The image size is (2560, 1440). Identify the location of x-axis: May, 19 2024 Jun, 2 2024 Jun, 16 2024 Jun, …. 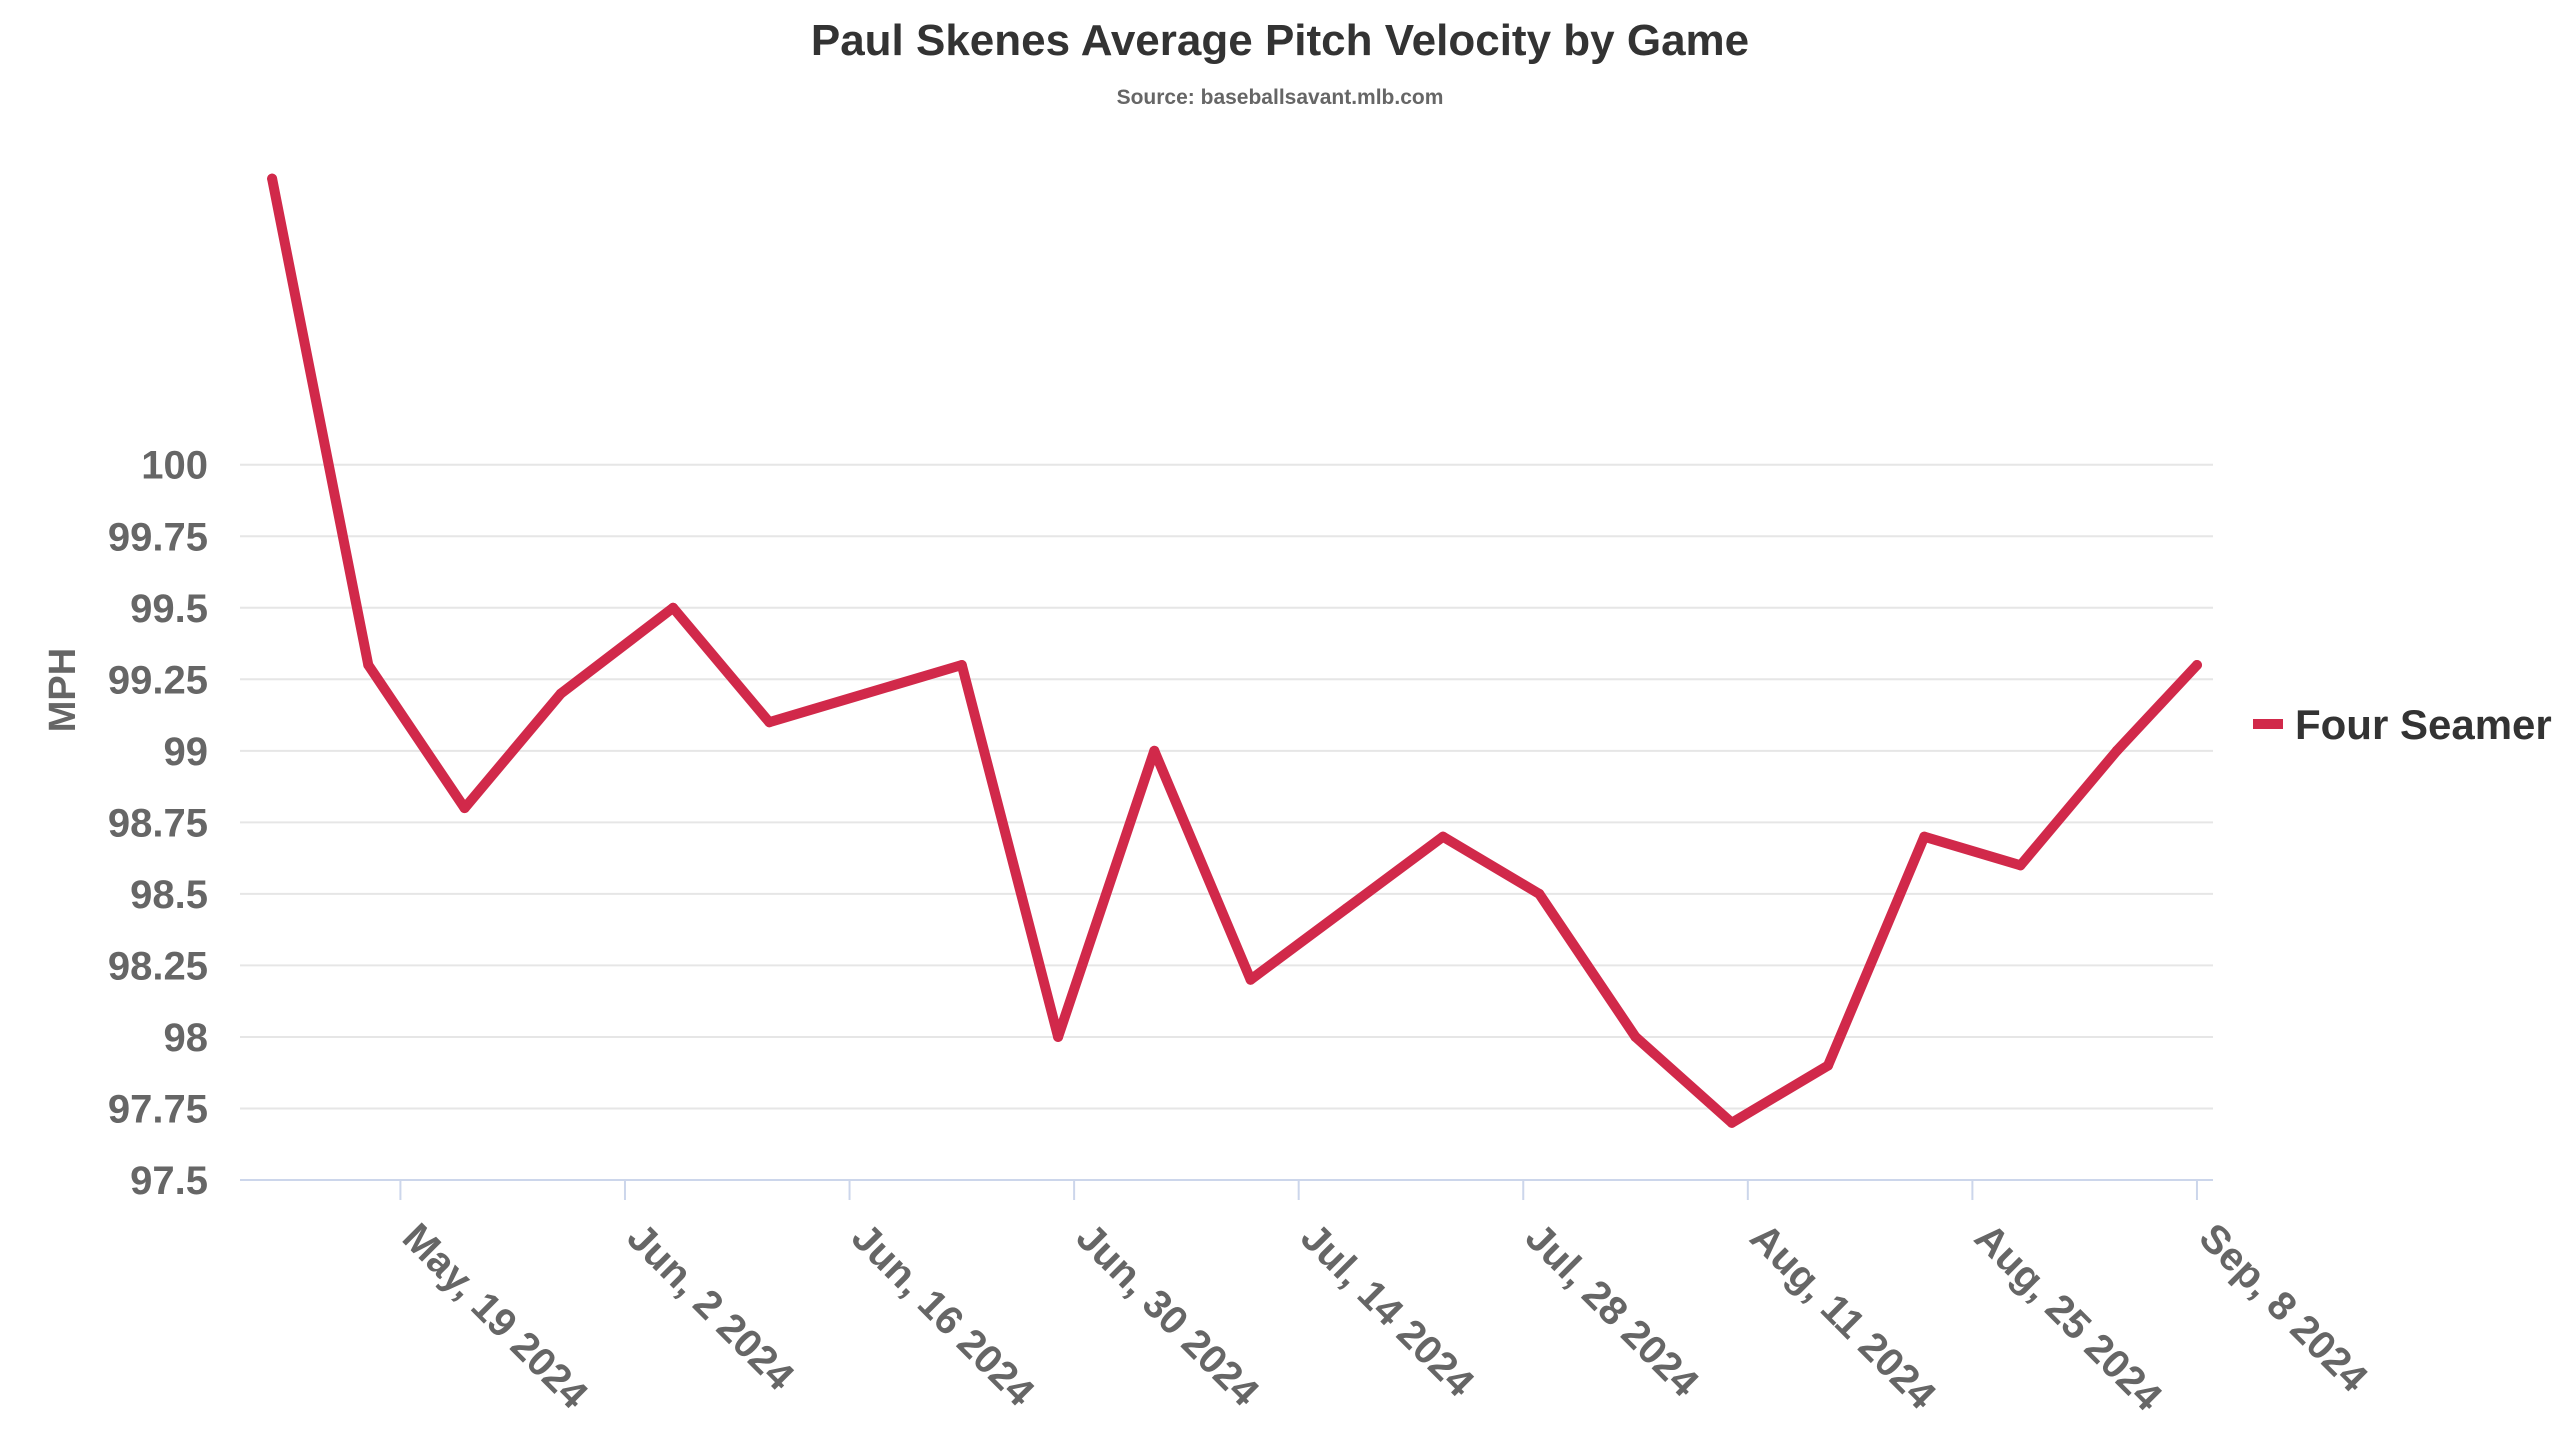
(1308, 1299).